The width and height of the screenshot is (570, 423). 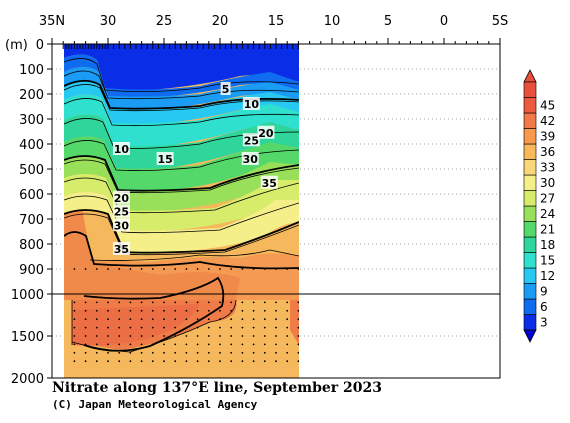 I want to click on y-tick-label: 600, so click(x=31, y=195).